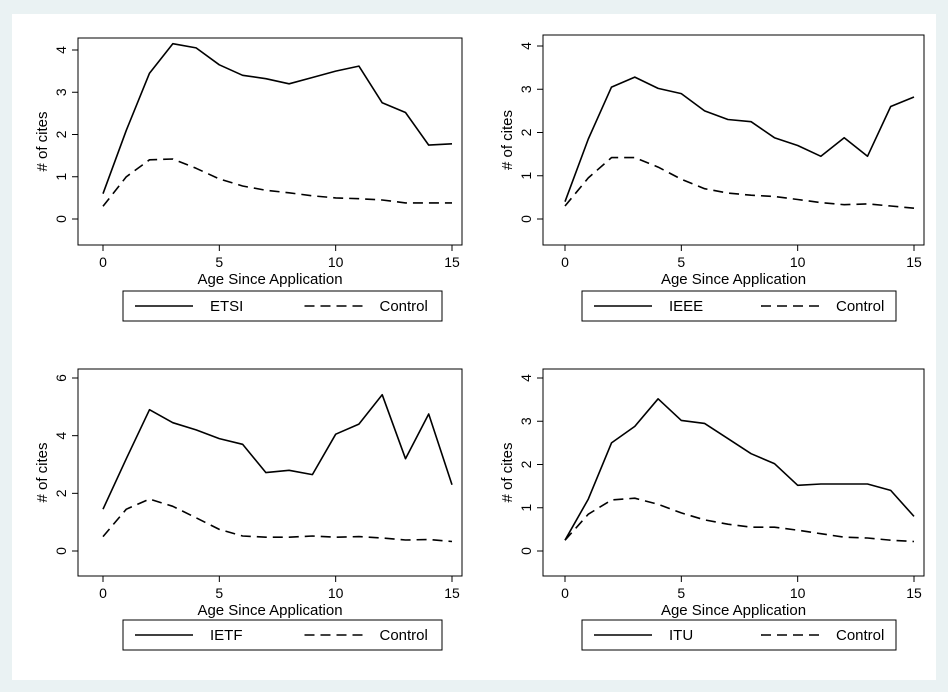 This screenshot has height=692, width=948. I want to click on legend-label-ieee: IEEE, so click(686, 306).